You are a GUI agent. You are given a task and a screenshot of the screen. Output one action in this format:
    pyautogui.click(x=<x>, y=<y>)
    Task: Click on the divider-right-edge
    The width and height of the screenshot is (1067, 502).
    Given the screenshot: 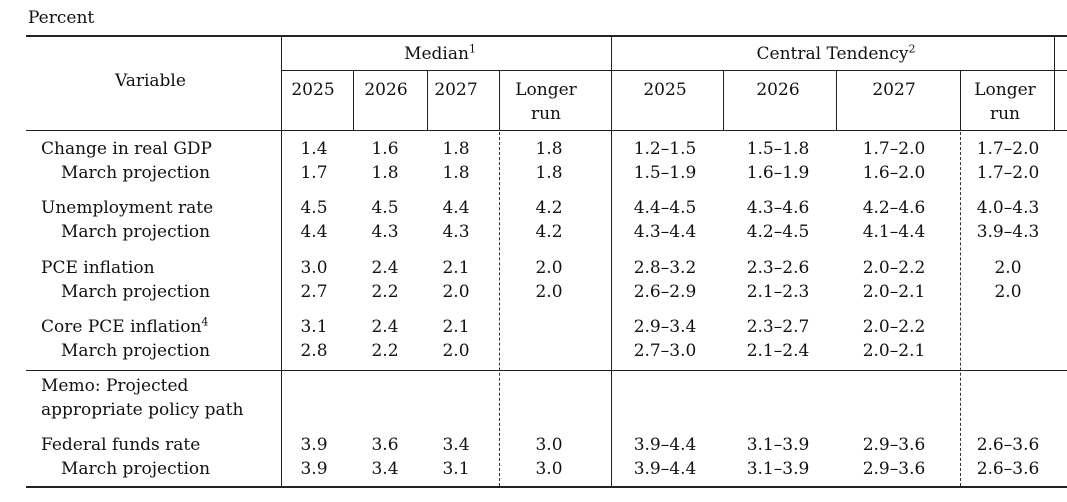 What is the action you would take?
    pyautogui.click(x=1054, y=83)
    